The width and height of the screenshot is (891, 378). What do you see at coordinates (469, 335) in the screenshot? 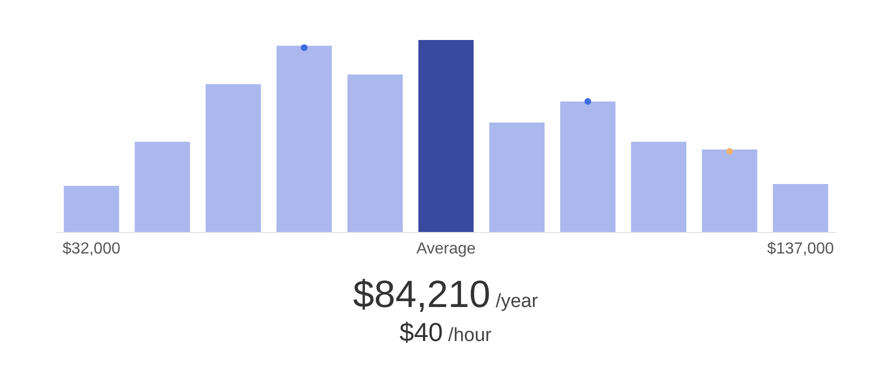
I see `text: /hour` at bounding box center [469, 335].